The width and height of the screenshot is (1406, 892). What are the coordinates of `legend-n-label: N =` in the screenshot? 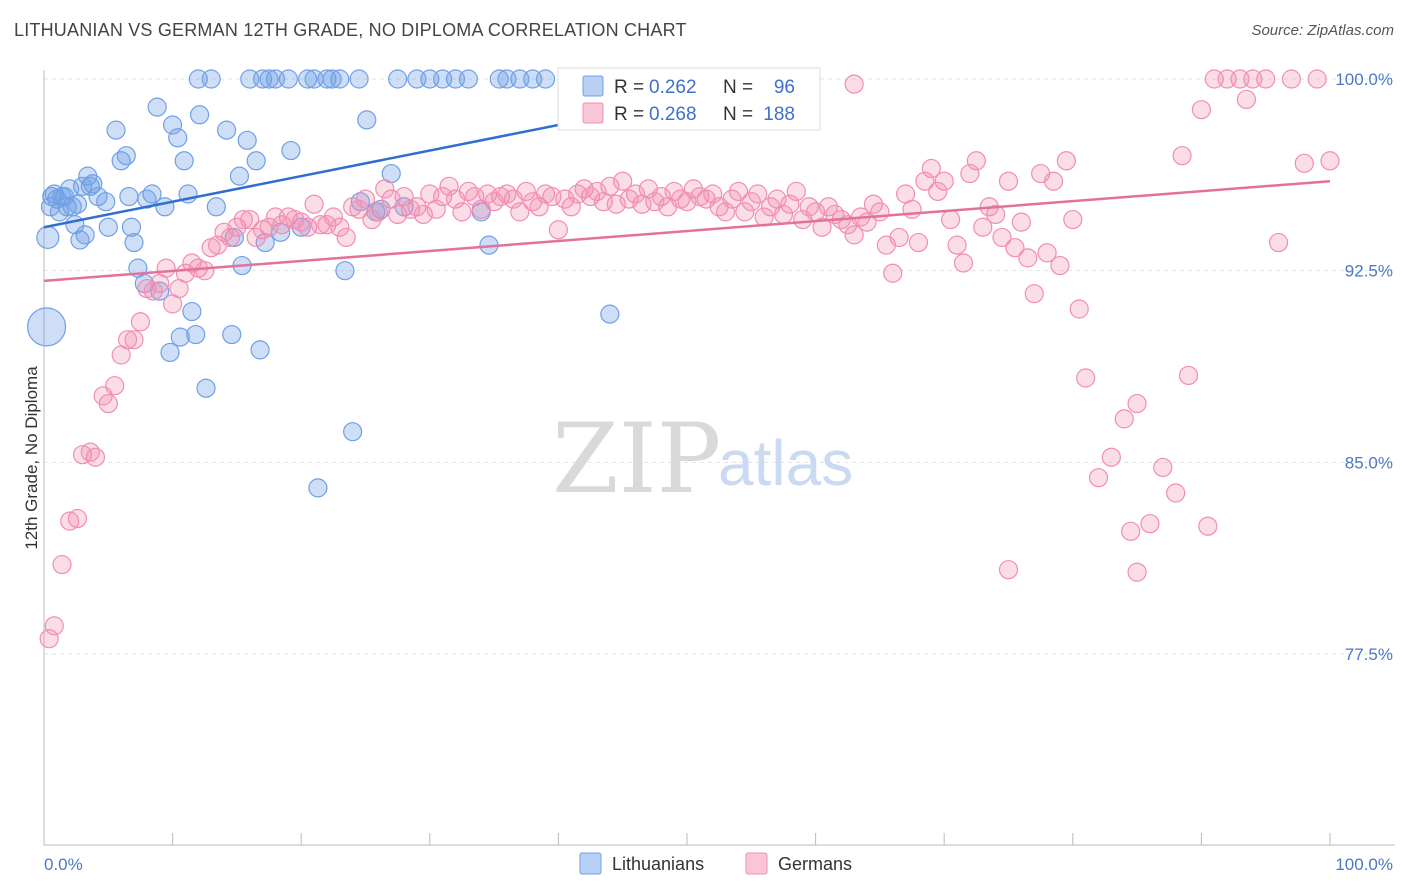 It's located at (738, 87).